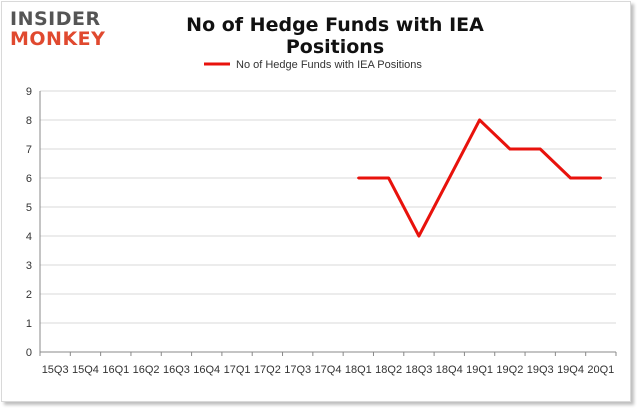  I want to click on x-tick-label: 16Q1, so click(115, 370).